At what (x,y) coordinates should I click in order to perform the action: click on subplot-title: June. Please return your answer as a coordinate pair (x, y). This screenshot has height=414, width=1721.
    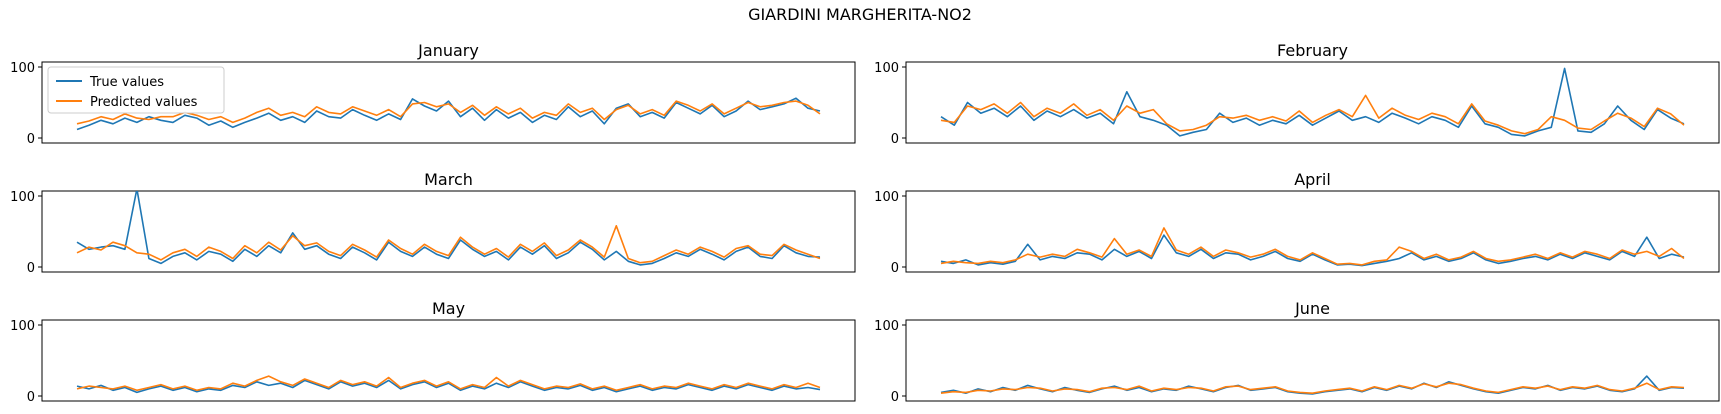
    Looking at the image, I should click on (1312, 308).